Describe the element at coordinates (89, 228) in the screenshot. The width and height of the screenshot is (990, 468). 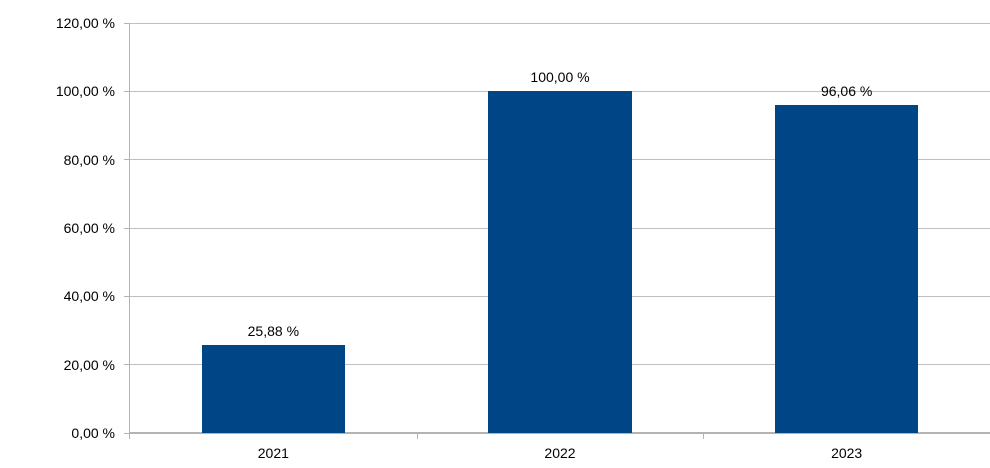
I see `y-axis-tick-label: 60,00 %` at that location.